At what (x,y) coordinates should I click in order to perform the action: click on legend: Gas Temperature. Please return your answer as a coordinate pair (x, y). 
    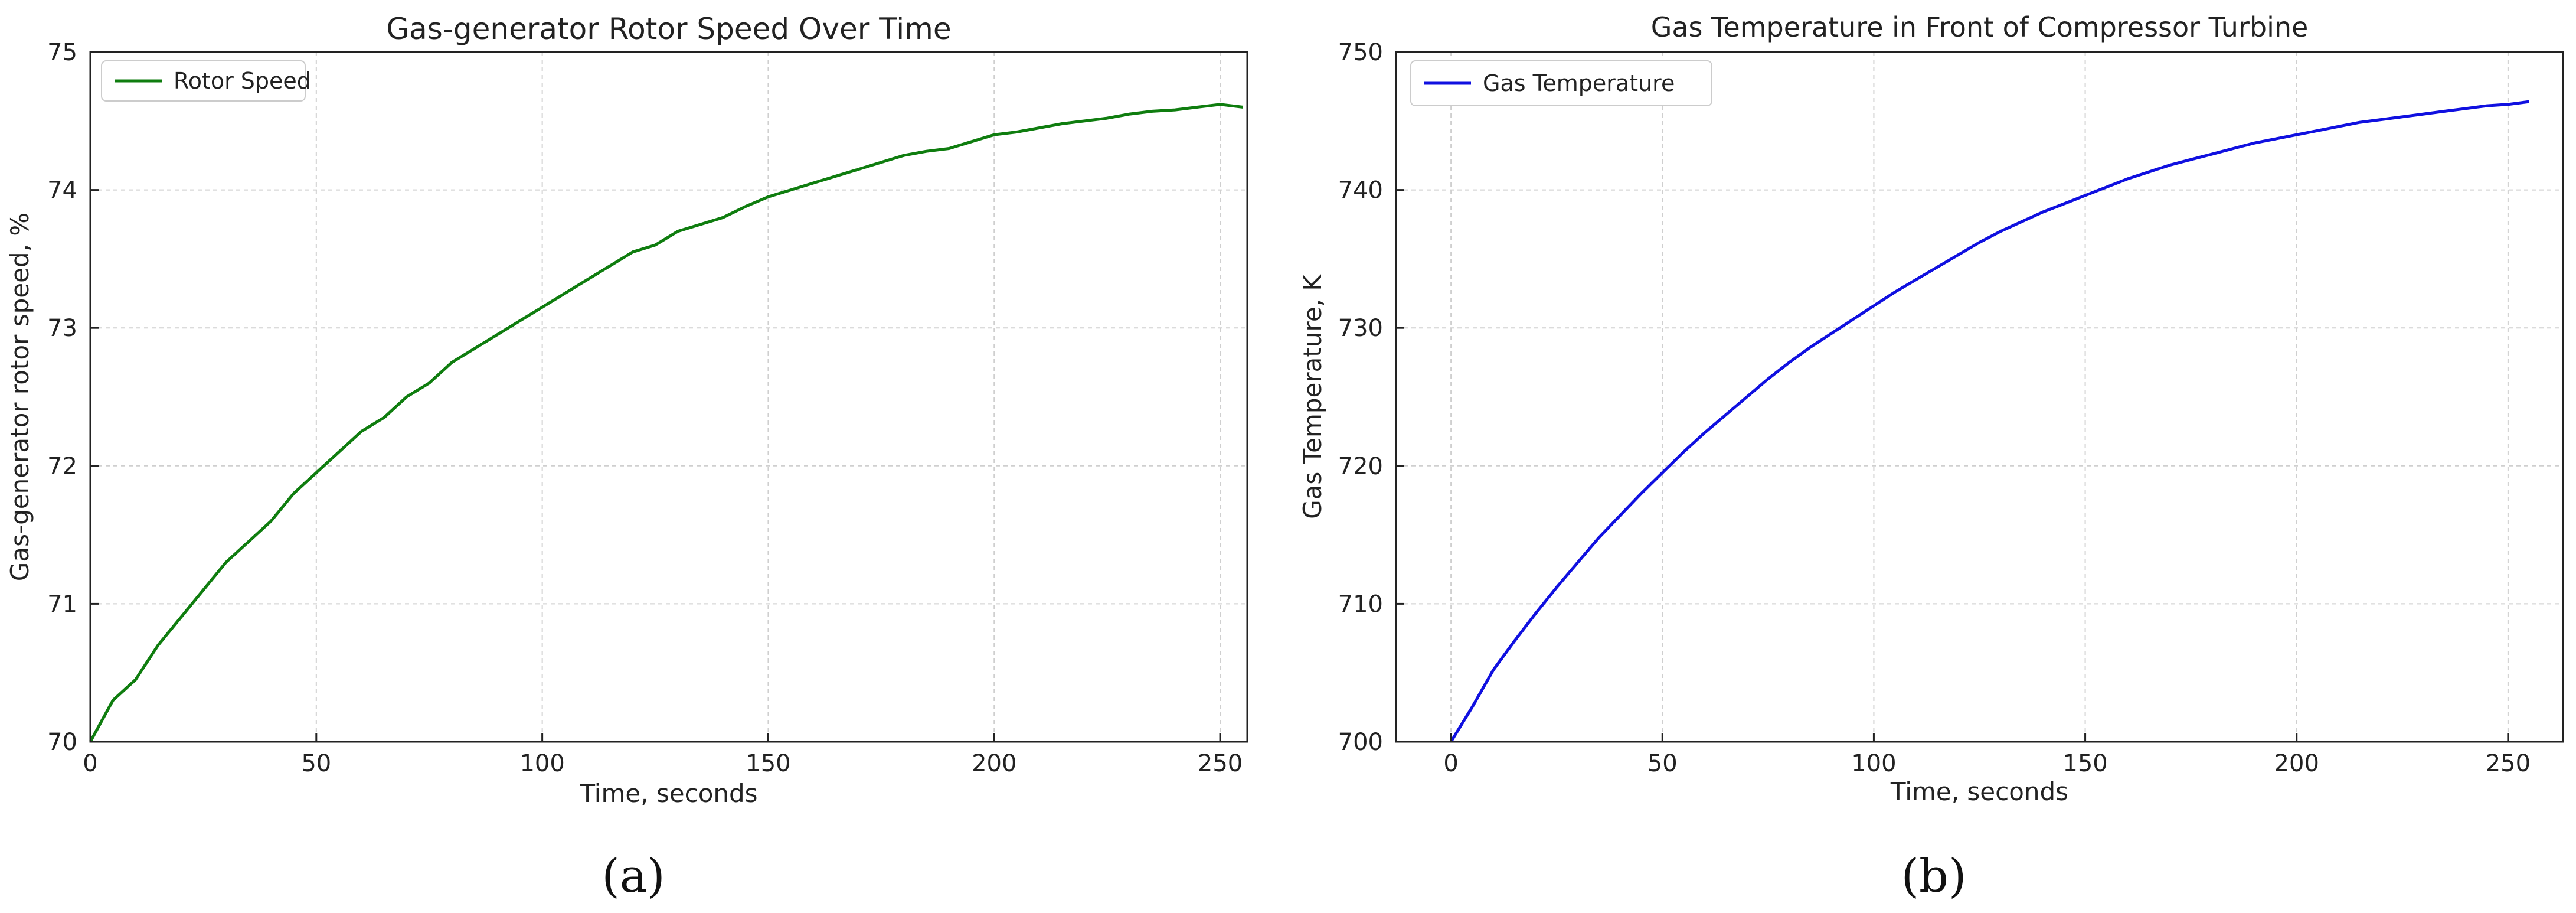
    Looking at the image, I should click on (1561, 83).